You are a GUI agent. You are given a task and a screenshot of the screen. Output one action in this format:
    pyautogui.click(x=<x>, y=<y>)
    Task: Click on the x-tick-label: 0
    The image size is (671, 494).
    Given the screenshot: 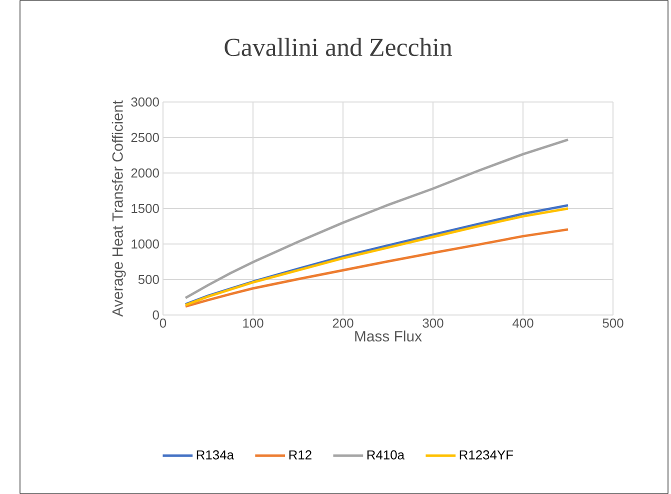 What is the action you would take?
    pyautogui.click(x=163, y=323)
    